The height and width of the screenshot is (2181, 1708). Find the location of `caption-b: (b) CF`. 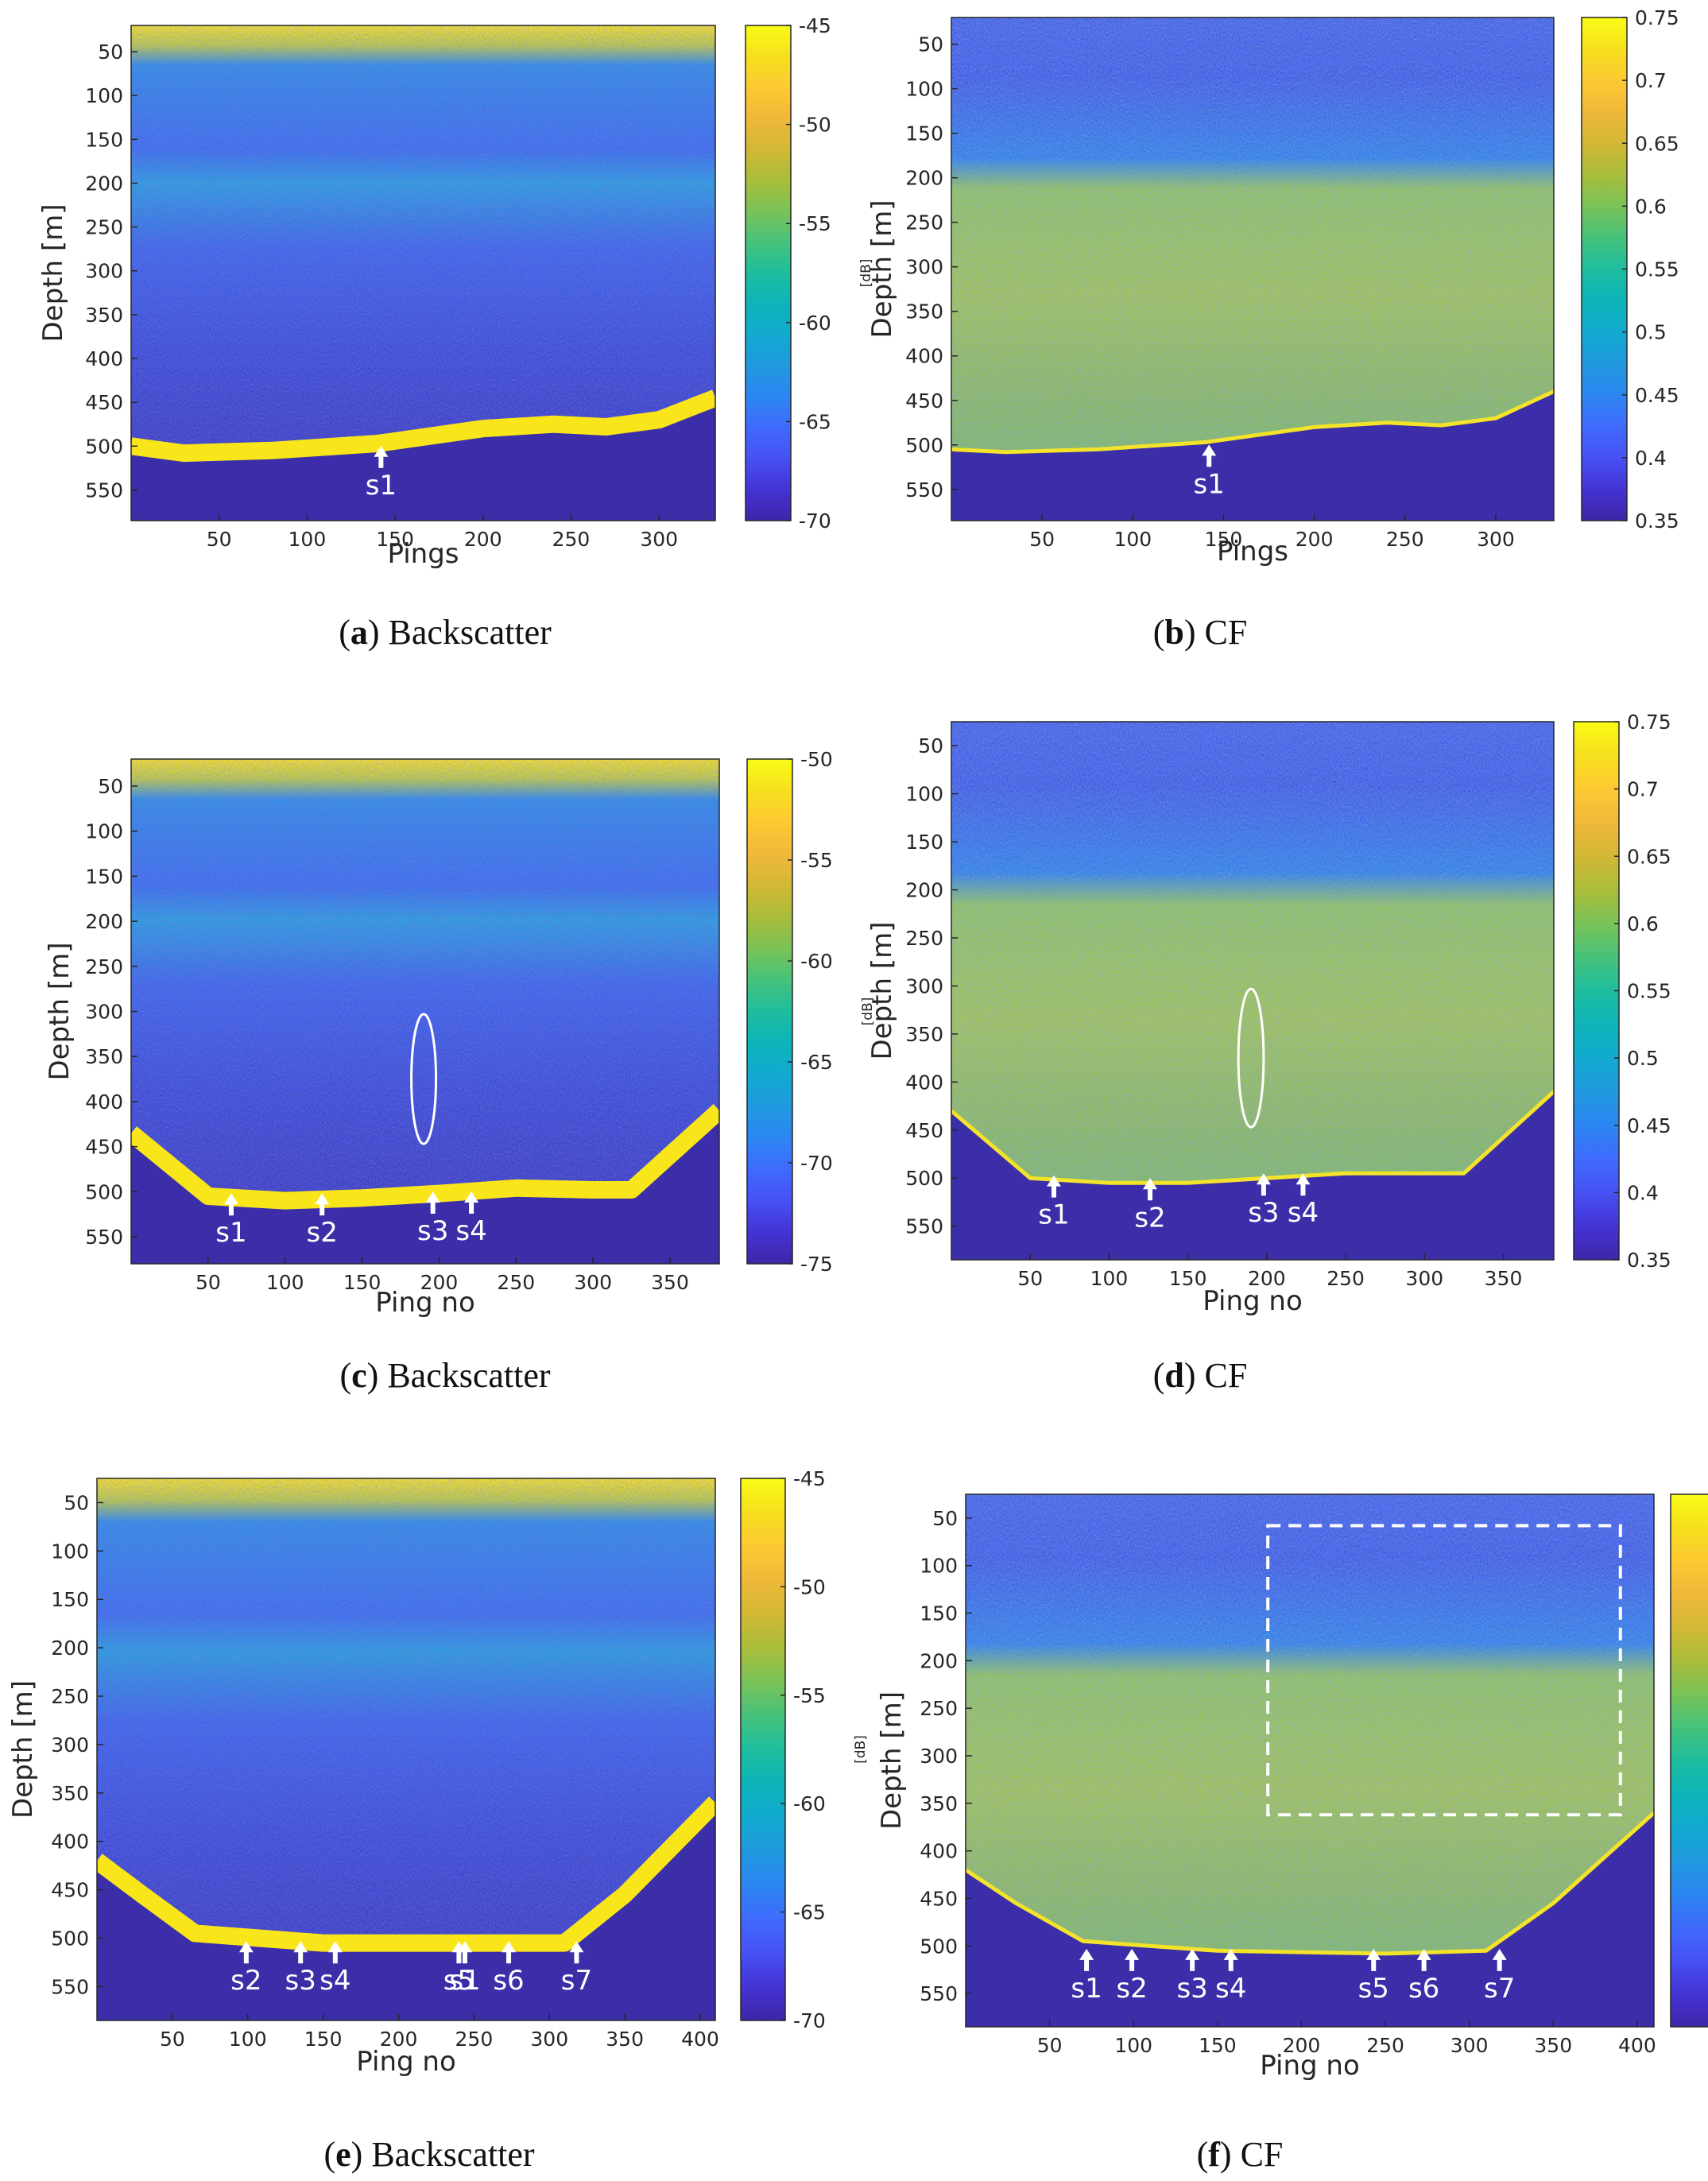

caption-b: (b) CF is located at coordinates (1200, 632).